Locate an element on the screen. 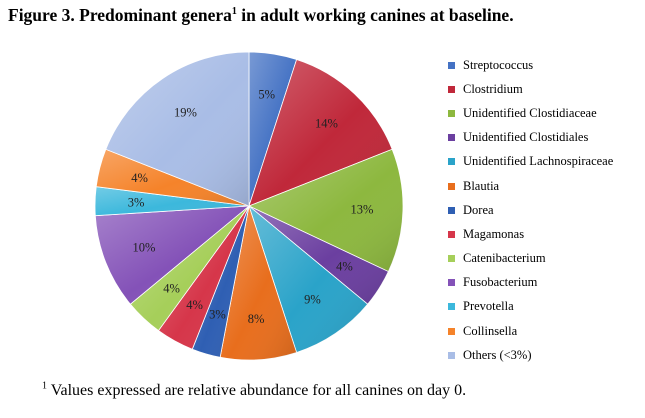 The width and height of the screenshot is (645, 418). legend-label: Fusobacterium is located at coordinates (500, 282).